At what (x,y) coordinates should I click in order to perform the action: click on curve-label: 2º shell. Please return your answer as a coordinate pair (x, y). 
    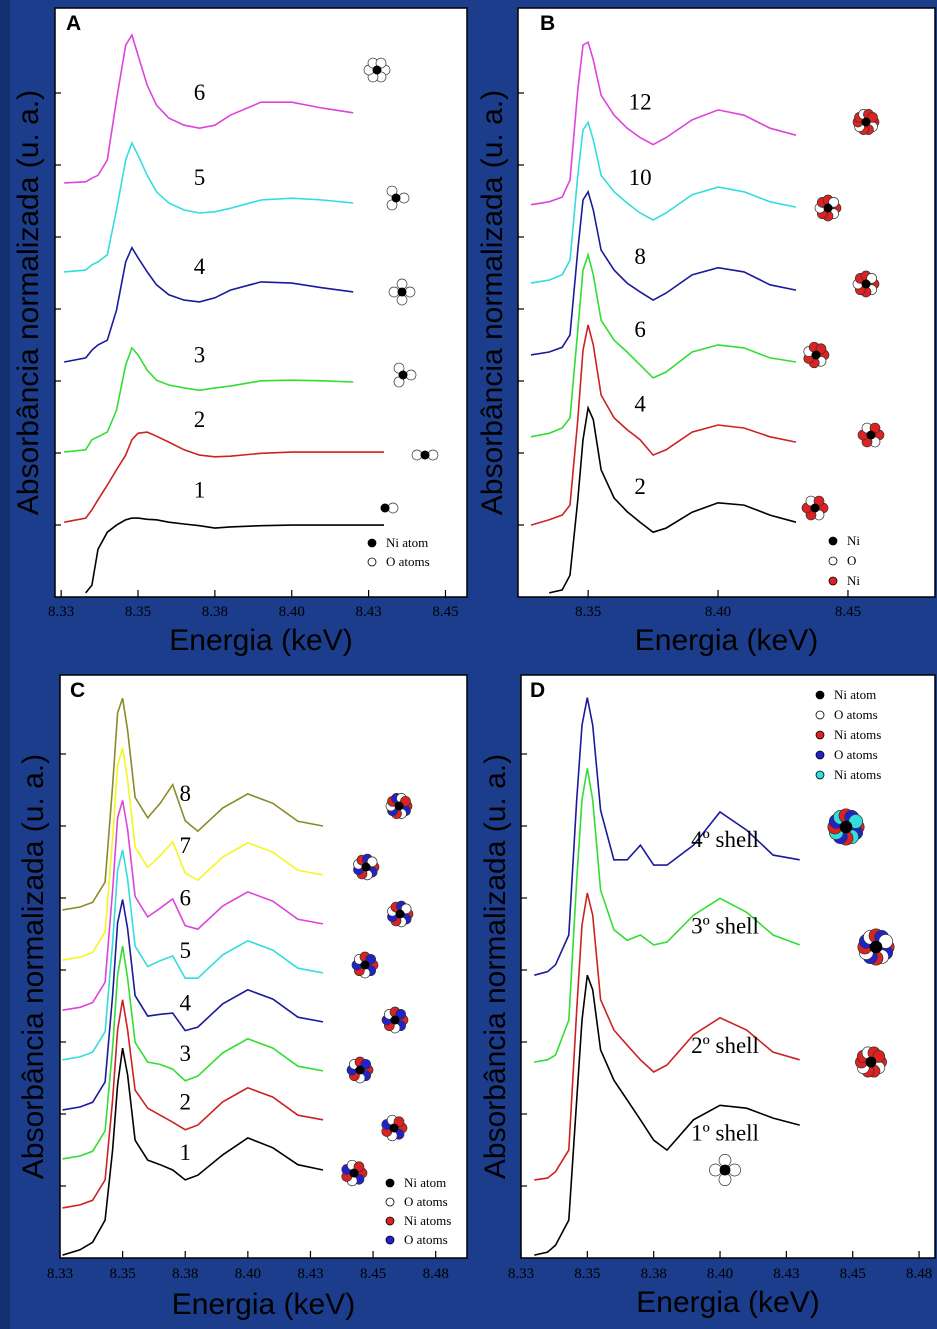
    Looking at the image, I should click on (725, 1045).